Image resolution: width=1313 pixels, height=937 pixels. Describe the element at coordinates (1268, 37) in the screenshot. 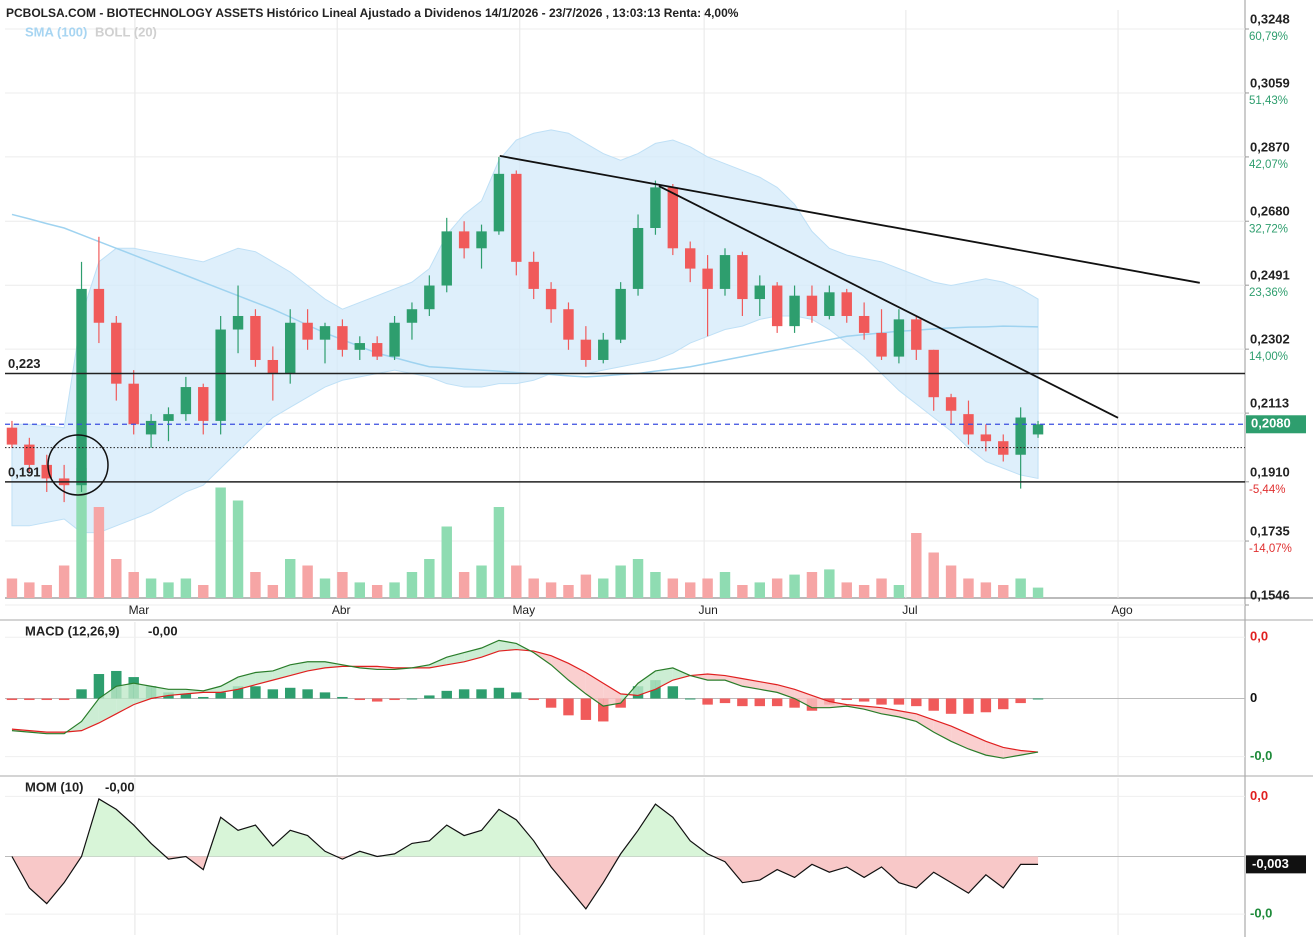

I see `y-tick-change: 60,79%` at that location.